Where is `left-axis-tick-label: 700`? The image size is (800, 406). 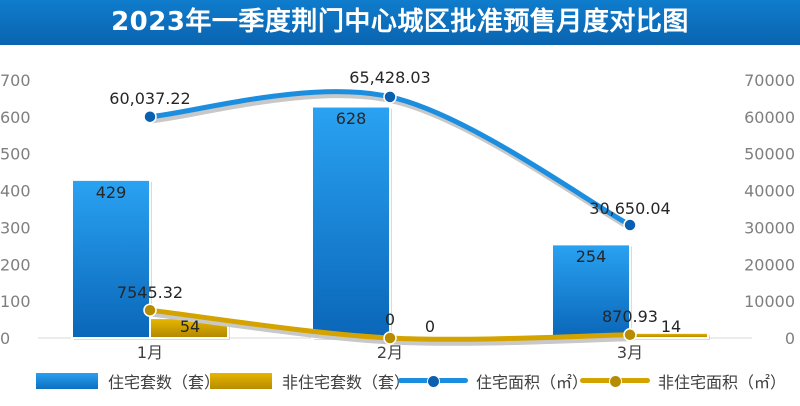 left-axis-tick-label: 700 is located at coordinates (15, 80).